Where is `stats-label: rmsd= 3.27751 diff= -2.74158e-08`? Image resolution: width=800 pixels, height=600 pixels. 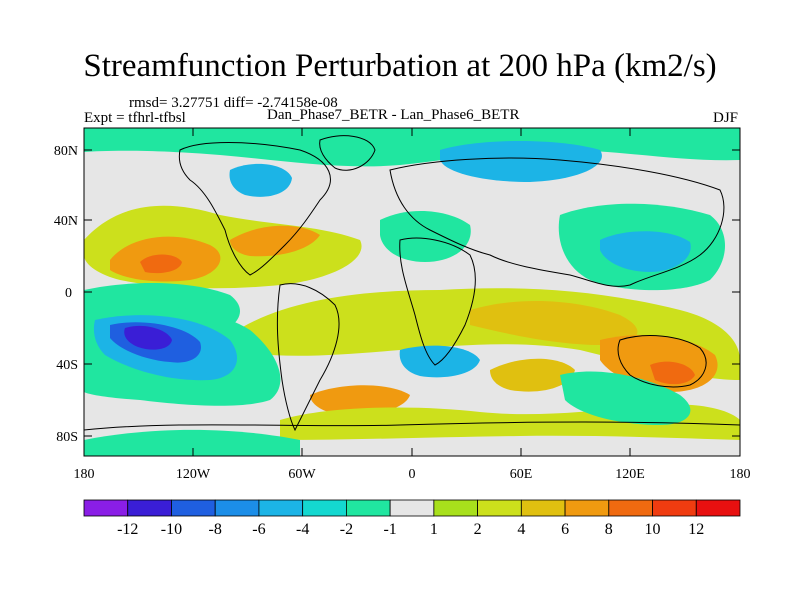
stats-label: rmsd= 3.27751 diff= -2.74158e-08 is located at coordinates (233, 103).